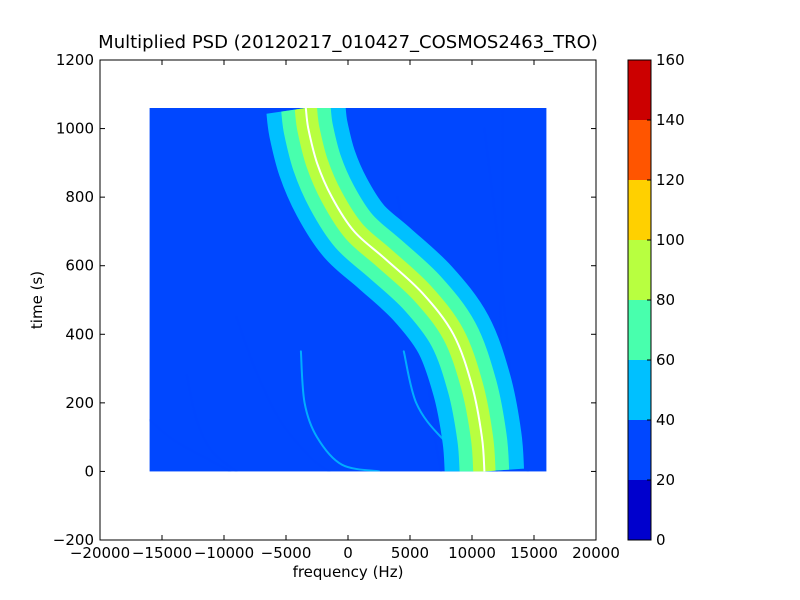  What do you see at coordinates (670, 180) in the screenshot?
I see `colorbar-tick-label: 120` at bounding box center [670, 180].